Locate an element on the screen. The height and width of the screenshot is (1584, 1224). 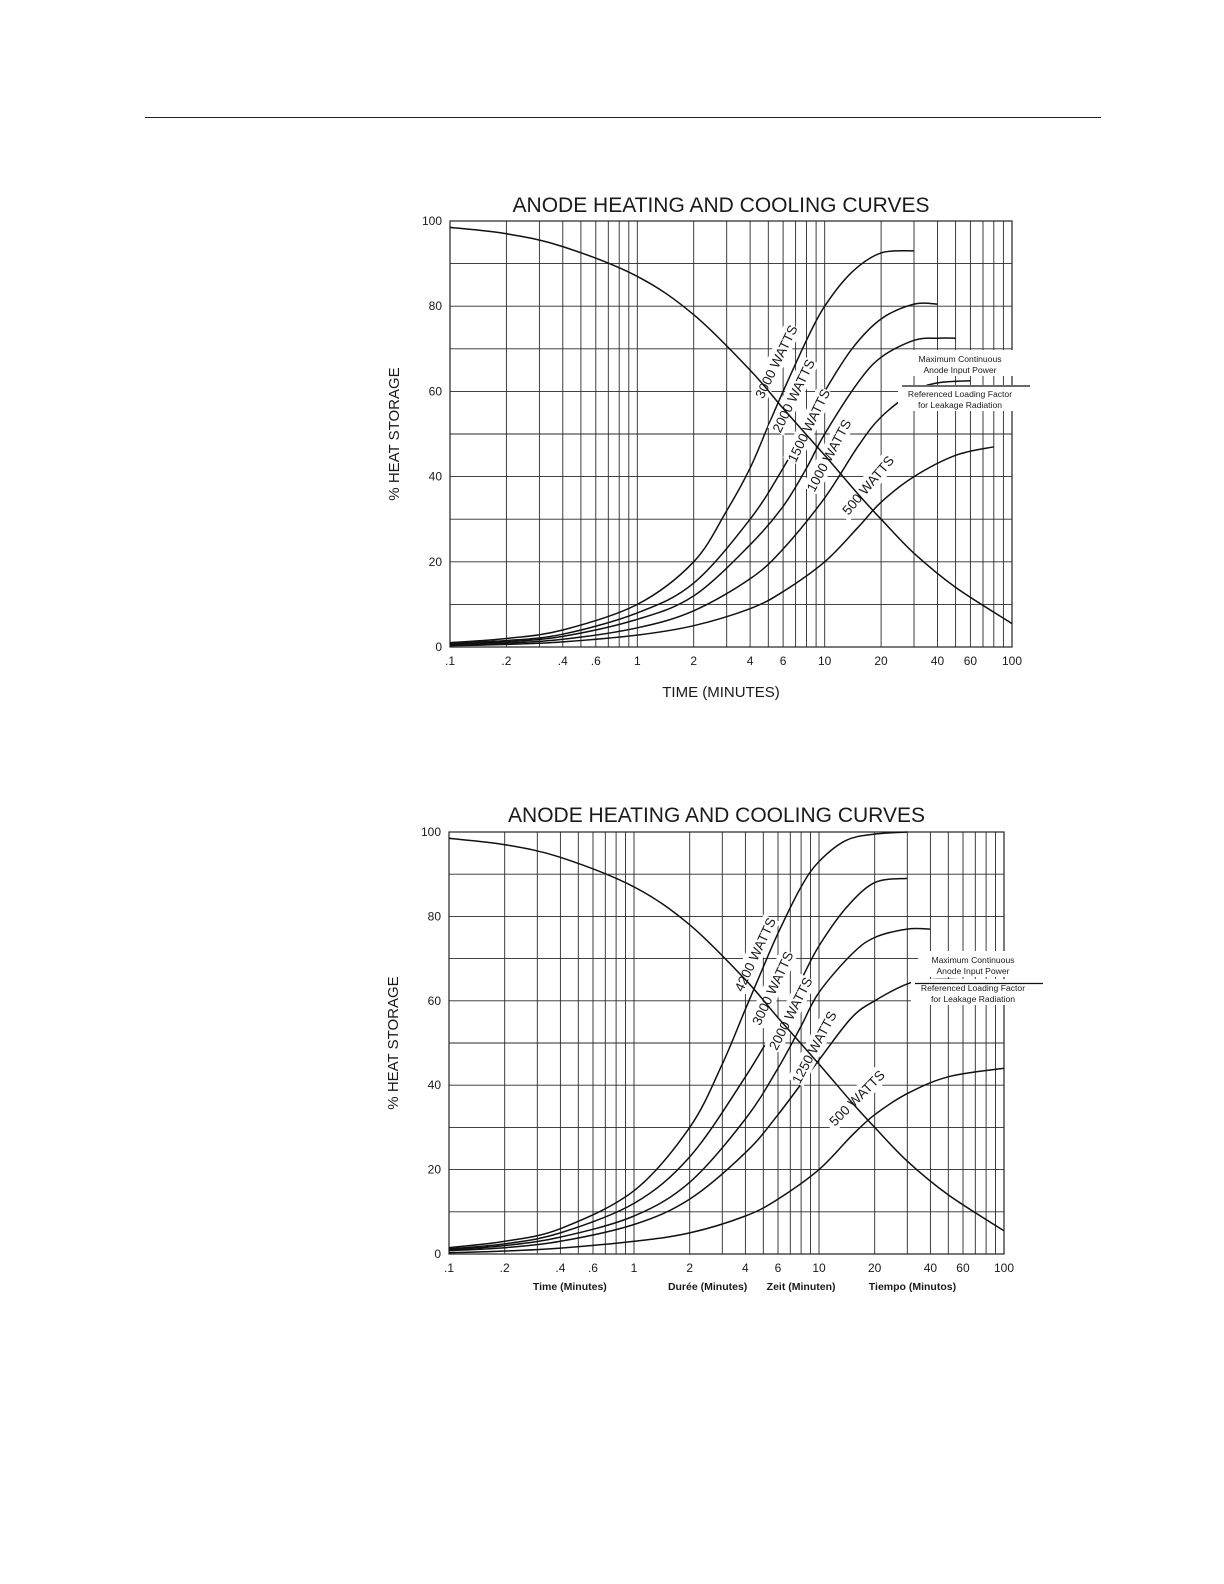
x-axis-label: Tiempo (Minutos) is located at coordinates (912, 1287).